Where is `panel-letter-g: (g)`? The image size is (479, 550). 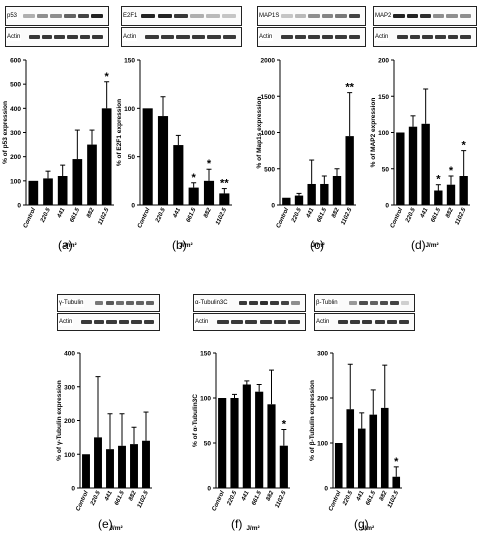
panel-letter-g: (g) is located at coordinates (361, 524).